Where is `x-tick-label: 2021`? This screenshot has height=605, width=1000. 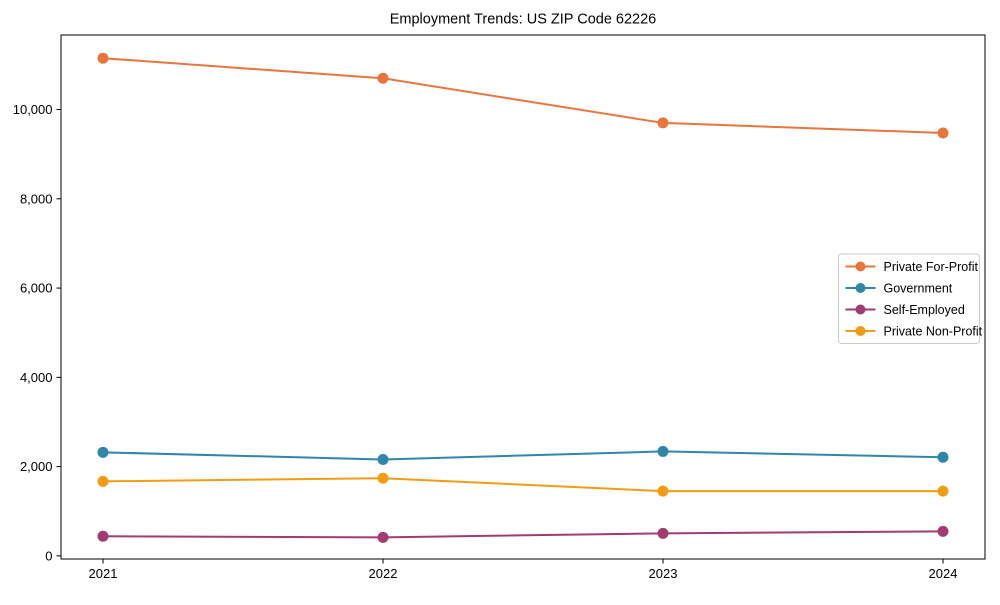 x-tick-label: 2021 is located at coordinates (103, 573).